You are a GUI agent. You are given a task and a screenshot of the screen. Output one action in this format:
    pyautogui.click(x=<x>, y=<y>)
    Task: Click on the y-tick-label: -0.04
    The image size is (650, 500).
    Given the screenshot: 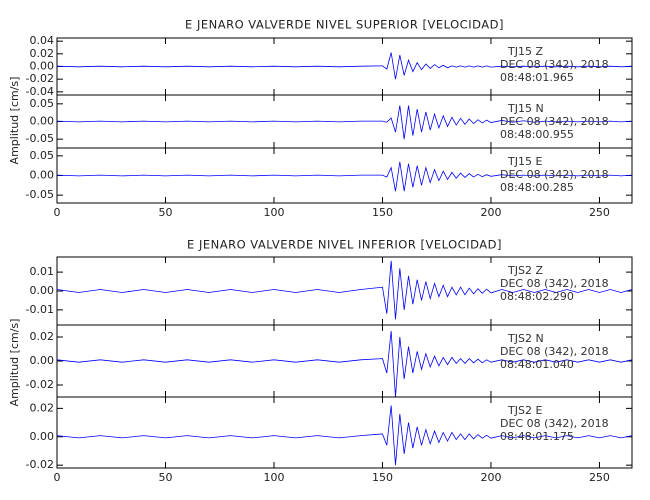 What is the action you would take?
    pyautogui.click(x=40, y=91)
    